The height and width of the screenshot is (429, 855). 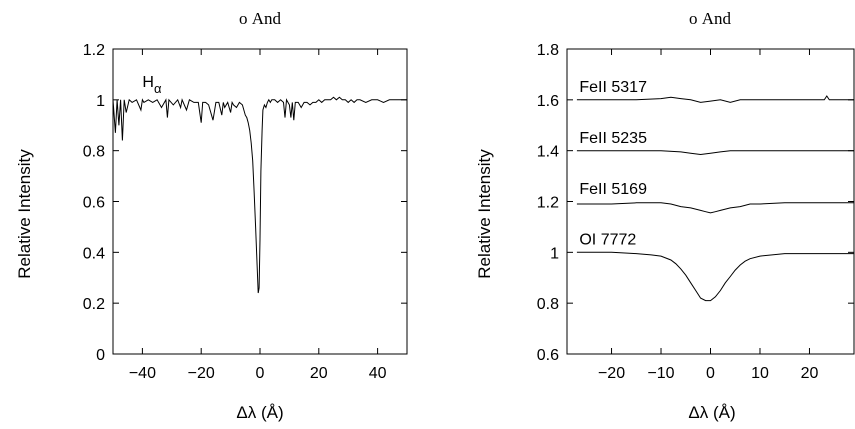 What do you see at coordinates (484, 214) in the screenshot?
I see `right-y-axis-label: Relative Intensity` at bounding box center [484, 214].